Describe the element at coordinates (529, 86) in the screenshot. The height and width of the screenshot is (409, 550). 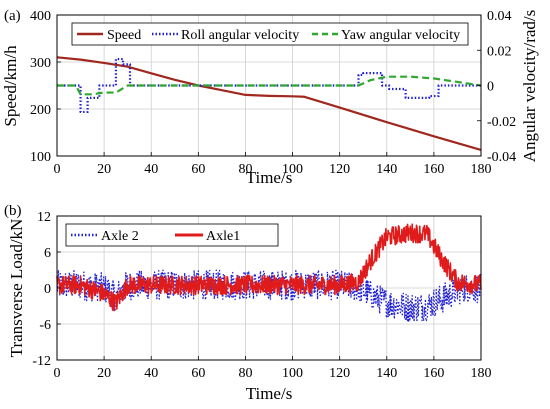
I see `panel-a-y2-axis-label: Angular velocity/rad/s` at that location.